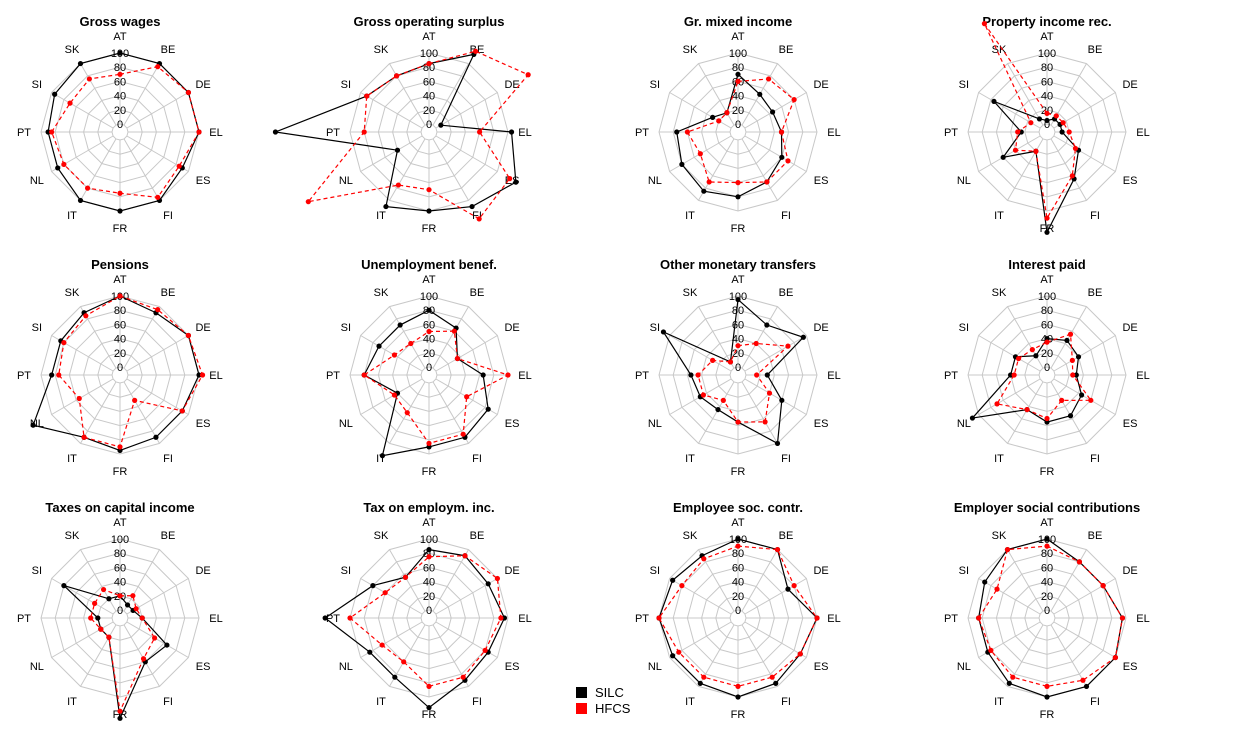  Describe the element at coordinates (738, 472) in the screenshot. I see `axis-label-fr: FR` at that location.